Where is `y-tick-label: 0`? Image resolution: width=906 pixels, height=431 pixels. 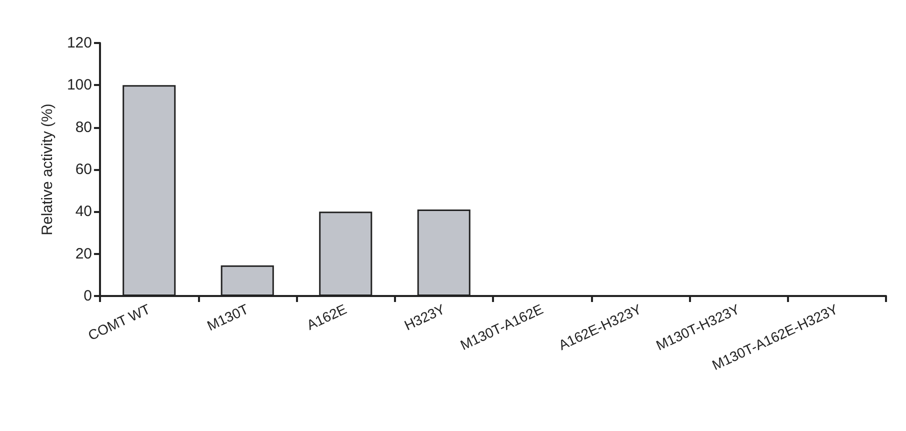 y-tick-label: 0 is located at coordinates (88, 296).